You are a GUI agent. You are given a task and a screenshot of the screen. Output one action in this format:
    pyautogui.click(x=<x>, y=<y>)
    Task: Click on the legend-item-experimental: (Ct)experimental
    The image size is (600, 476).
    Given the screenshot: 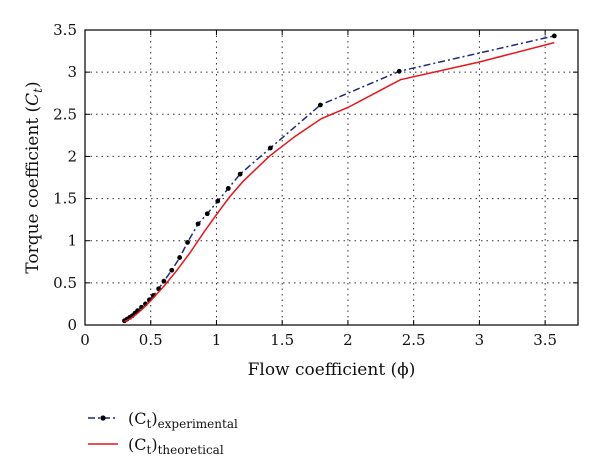 What is the action you would take?
    pyautogui.click(x=163, y=420)
    